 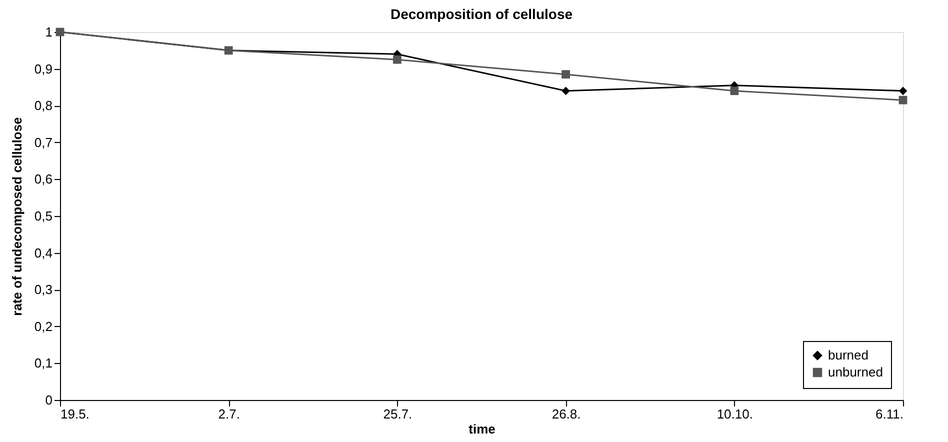 What do you see at coordinates (75, 414) in the screenshot?
I see `x-tick-label: 19.5.` at bounding box center [75, 414].